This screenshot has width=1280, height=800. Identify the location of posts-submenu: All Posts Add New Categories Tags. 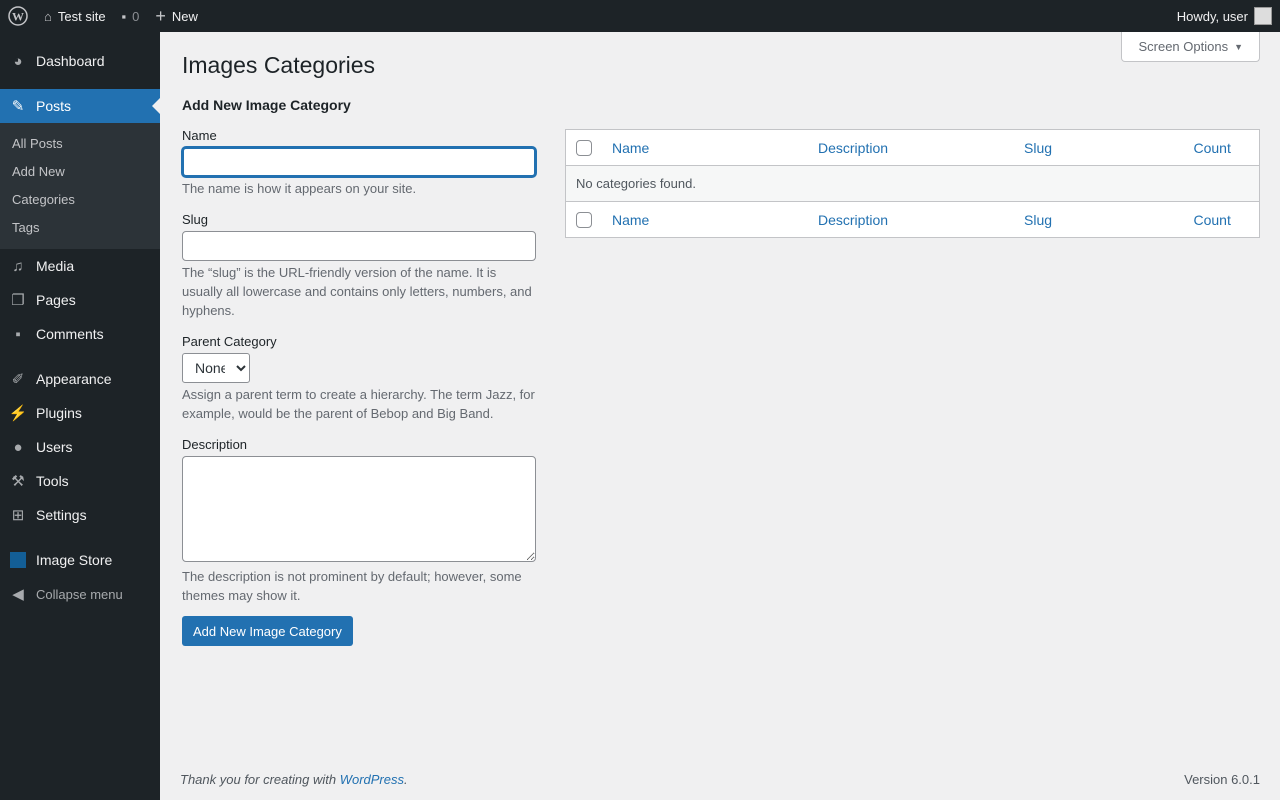
(80, 186).